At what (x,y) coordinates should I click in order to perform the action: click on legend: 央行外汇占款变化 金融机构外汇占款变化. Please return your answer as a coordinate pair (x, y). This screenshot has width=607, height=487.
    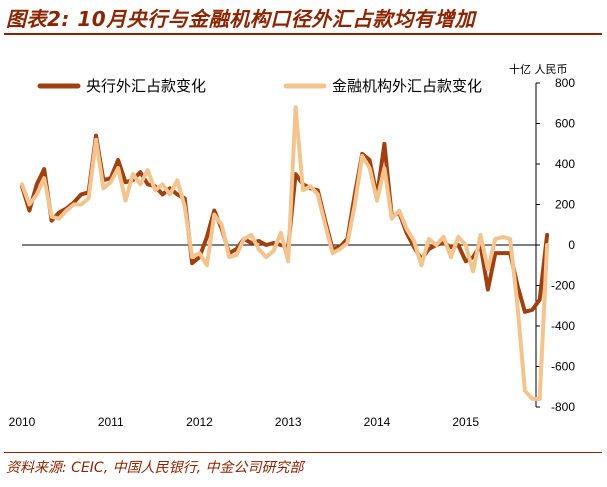
    Looking at the image, I should click on (259, 86).